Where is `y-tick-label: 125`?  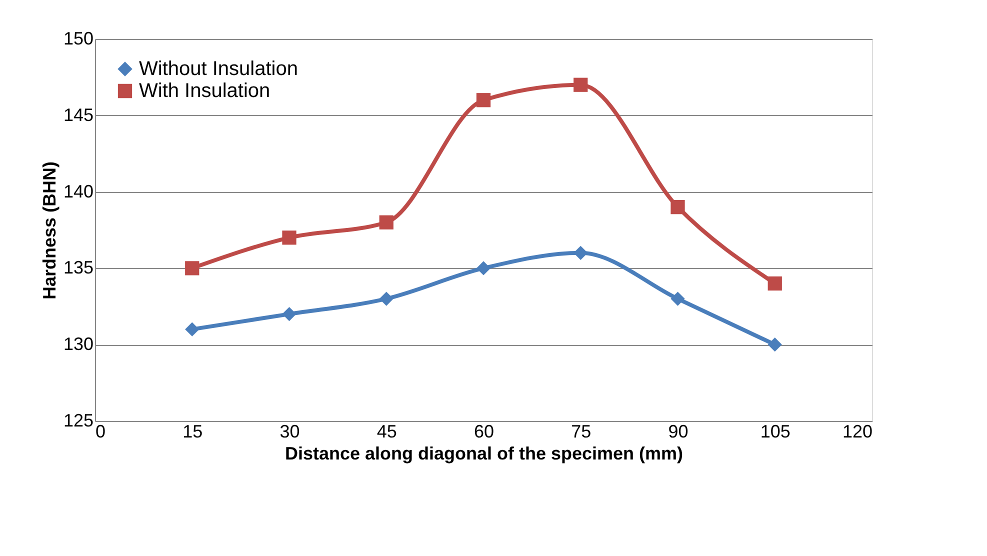
y-tick-label: 125 is located at coordinates (78, 420).